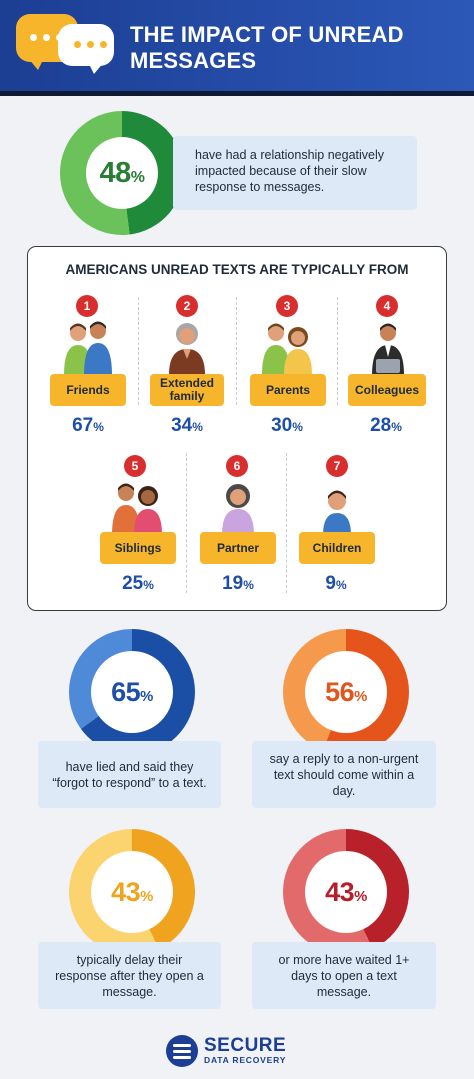 This screenshot has height=1079, width=474. I want to click on category-label-friends: Friends, so click(88, 390).